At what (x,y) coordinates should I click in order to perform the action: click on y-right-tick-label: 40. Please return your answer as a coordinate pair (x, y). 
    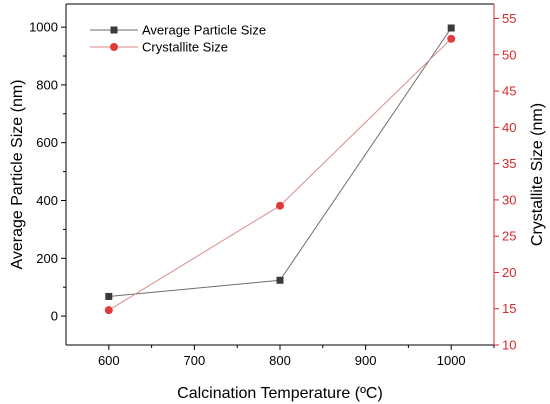
    Looking at the image, I should click on (509, 127).